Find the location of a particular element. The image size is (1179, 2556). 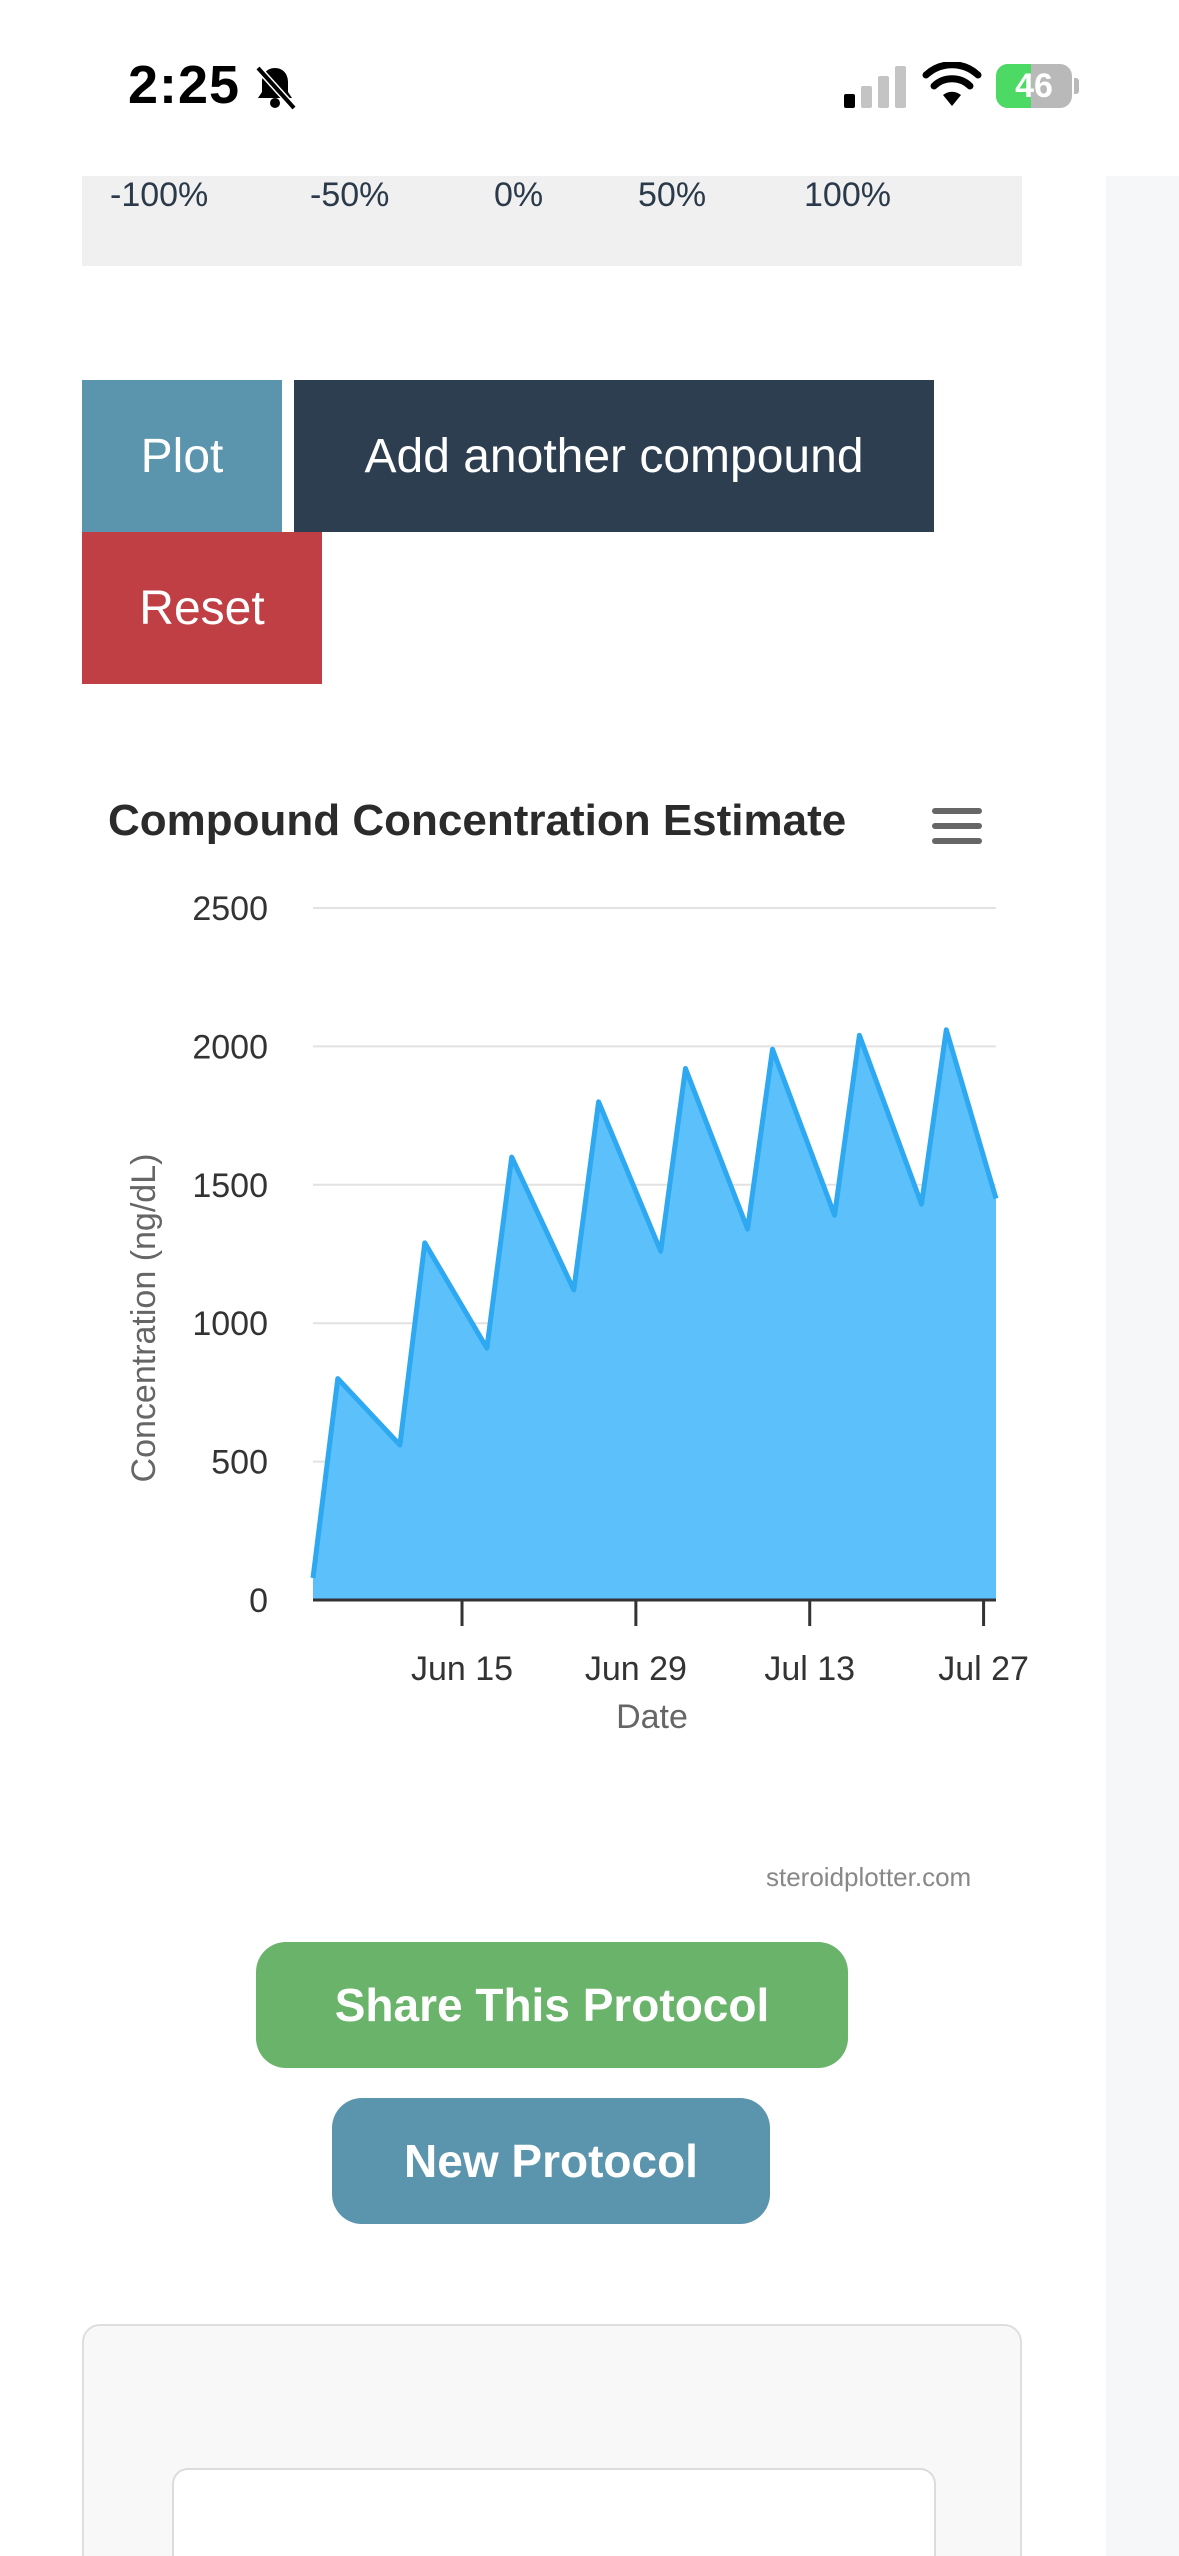

slider-scale-panel: -100% -50% 0% 50% 100% is located at coordinates (552, 221).